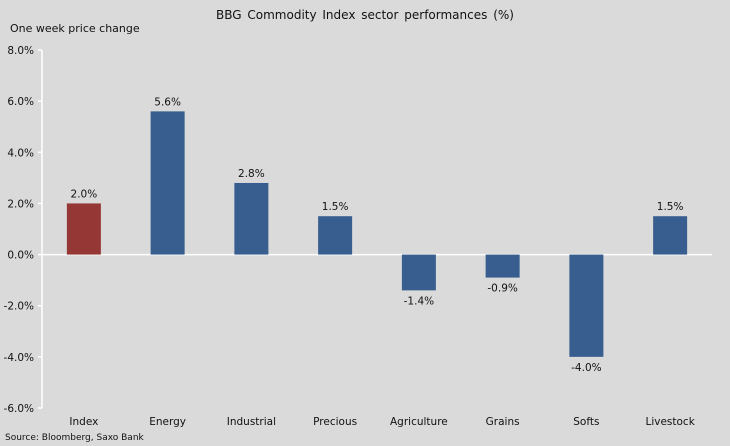 This screenshot has width=730, height=446. Describe the element at coordinates (251, 174) in the screenshot. I see `data-label: 2.8%` at that location.